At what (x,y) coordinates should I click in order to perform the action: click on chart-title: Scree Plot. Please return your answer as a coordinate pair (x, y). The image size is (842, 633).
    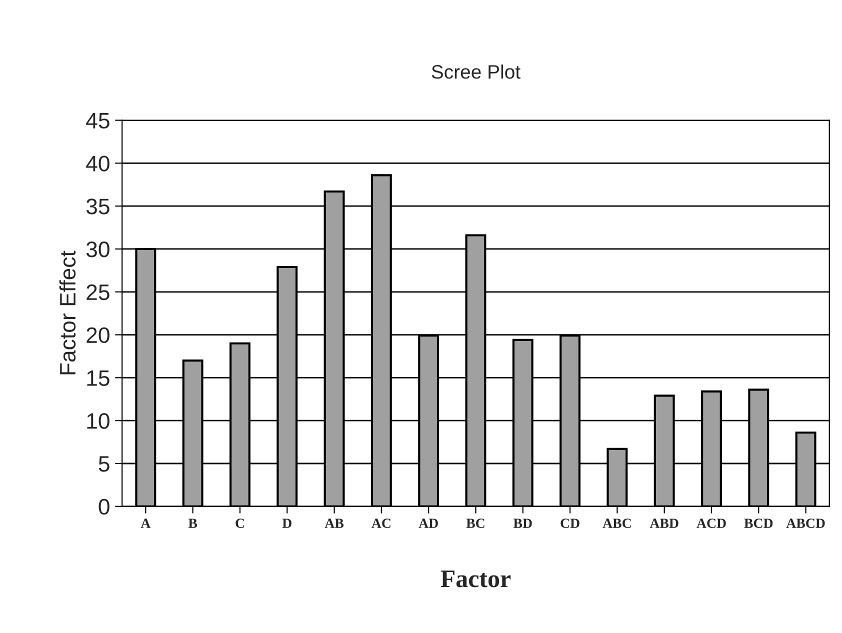
    Looking at the image, I should click on (476, 71).